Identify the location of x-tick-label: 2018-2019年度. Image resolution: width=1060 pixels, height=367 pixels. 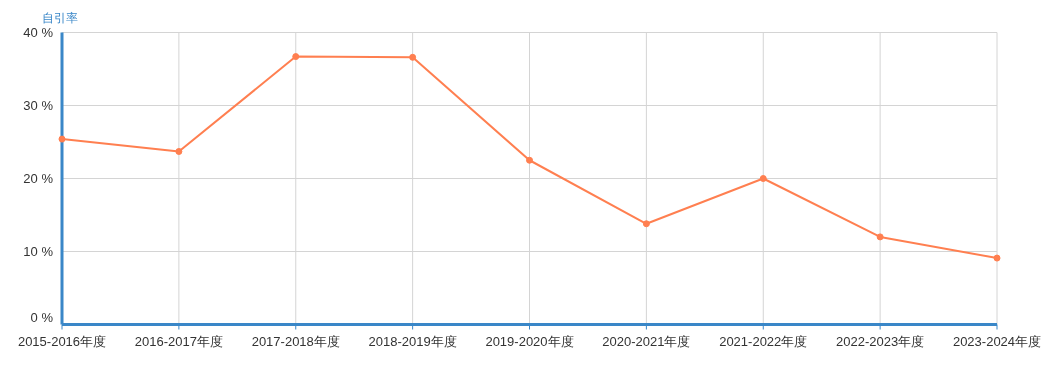
(412, 341).